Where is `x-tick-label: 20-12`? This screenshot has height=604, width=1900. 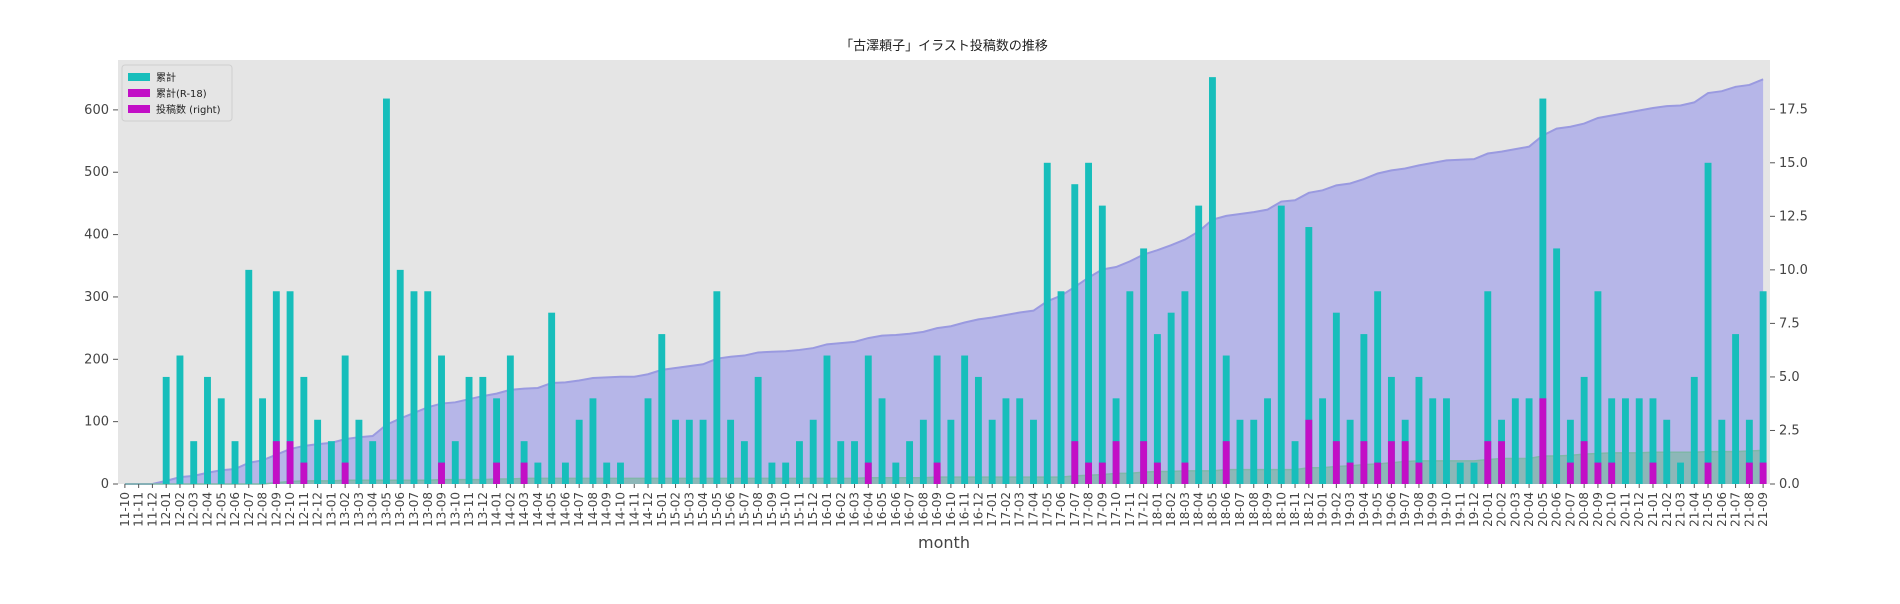
x-tick-label: 20-12 is located at coordinates (1639, 509).